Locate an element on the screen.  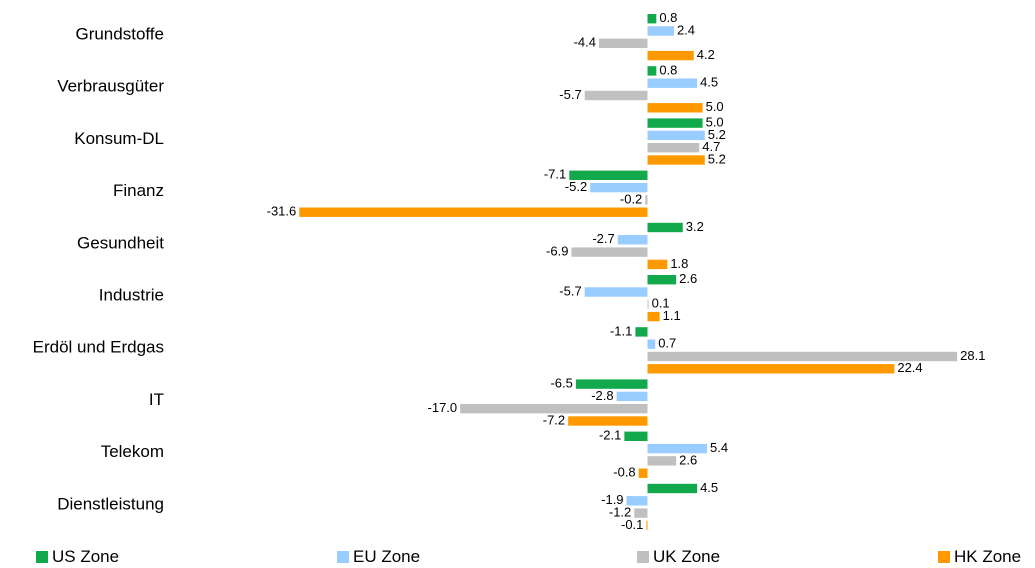
category-label: Erdöl und Erdgas is located at coordinates (98, 347).